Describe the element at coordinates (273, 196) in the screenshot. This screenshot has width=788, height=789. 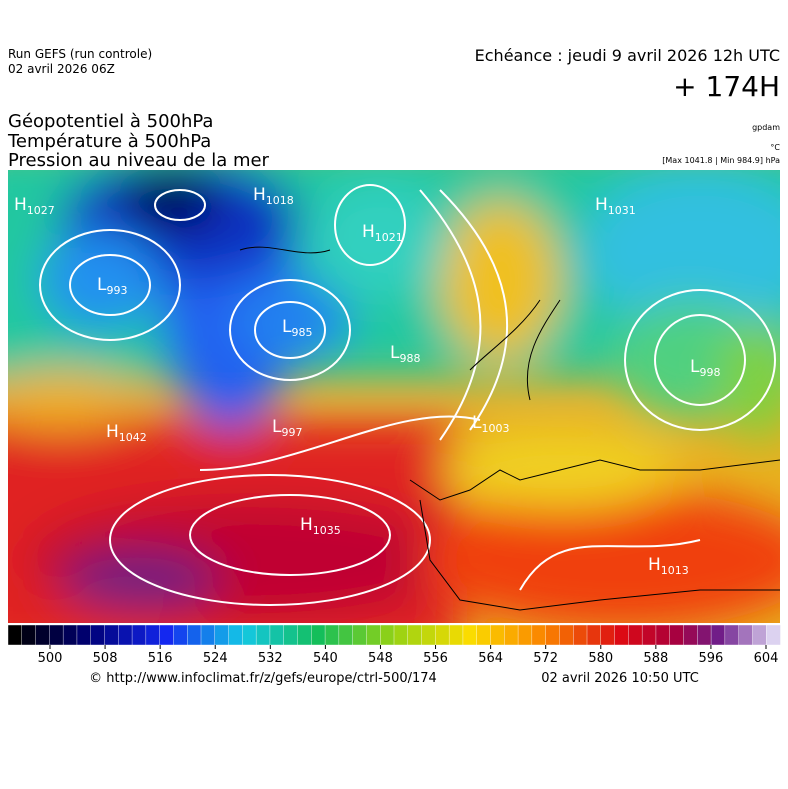
I see `pressure-system: H1018` at that location.